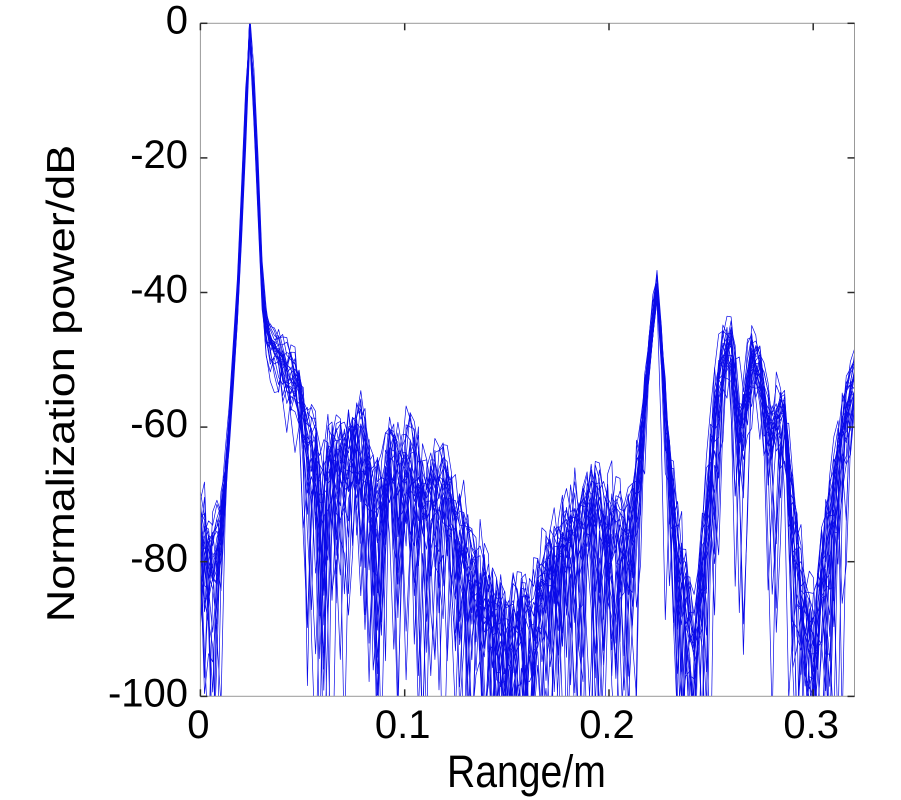 The image size is (901, 800). Describe the element at coordinates (61, 383) in the screenshot. I see `svg-text: Normalization power/dB` at that location.